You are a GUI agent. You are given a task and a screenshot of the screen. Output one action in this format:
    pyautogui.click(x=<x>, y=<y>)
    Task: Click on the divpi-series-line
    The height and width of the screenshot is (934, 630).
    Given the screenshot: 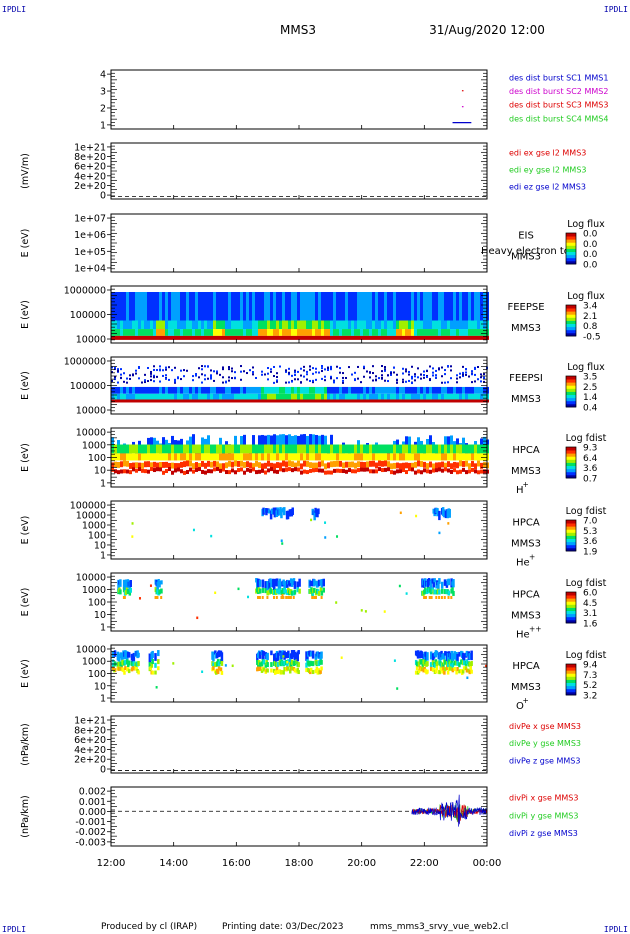 What is the action you would take?
    pyautogui.click(x=449, y=810)
    